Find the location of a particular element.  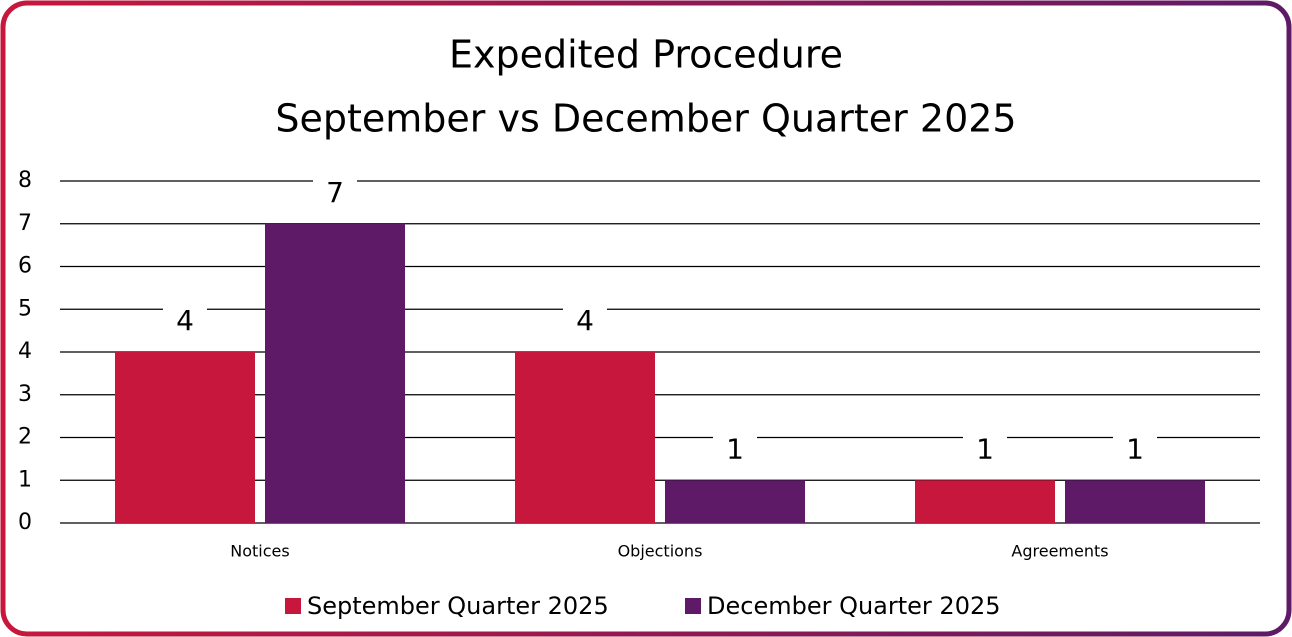

y-tick-label: 0 is located at coordinates (25, 522).